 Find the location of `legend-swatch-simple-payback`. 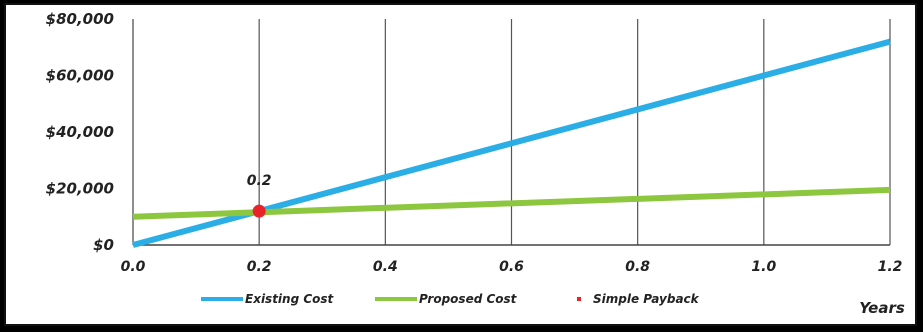

legend-swatch-simple-payback is located at coordinates (579, 299).